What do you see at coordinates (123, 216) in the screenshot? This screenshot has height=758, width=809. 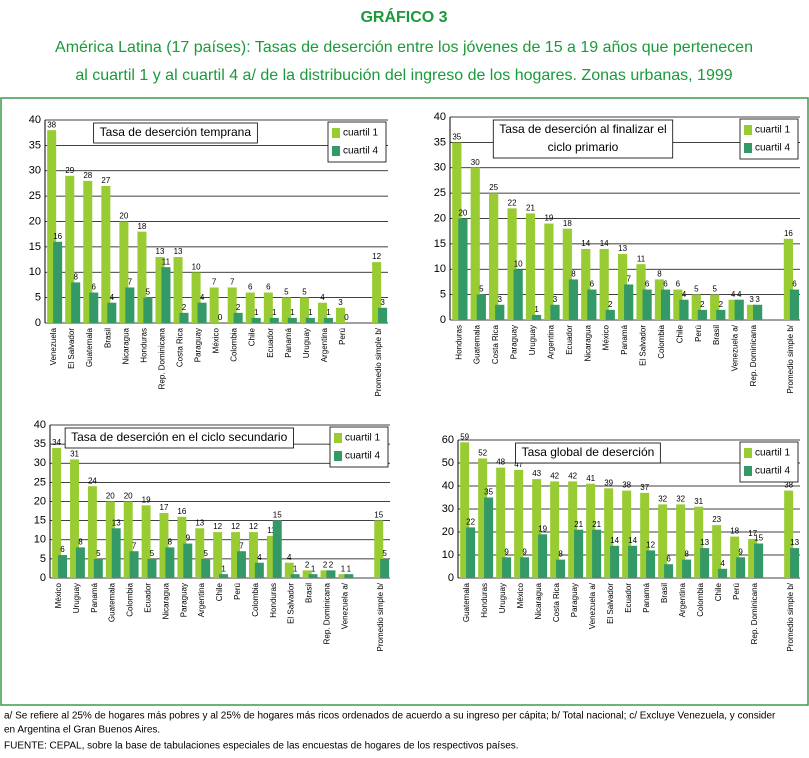 I see `data-label: 20` at bounding box center [123, 216].